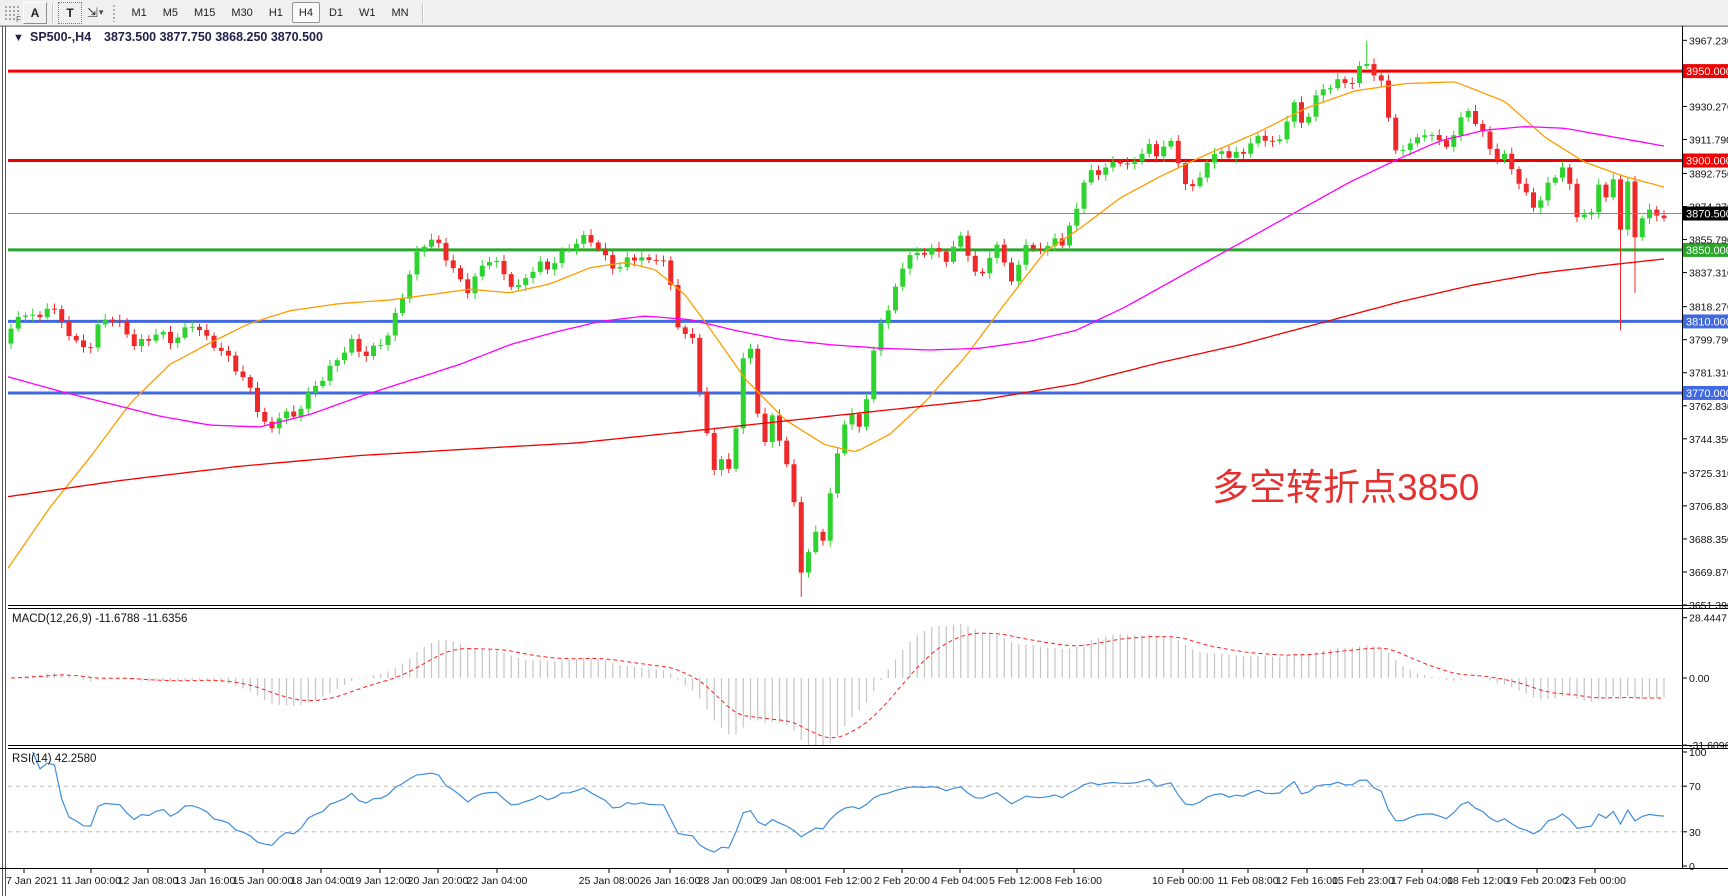 The image size is (1728, 896). Describe the element at coordinates (844, 881) in the screenshot. I see `time-axis-label: 1 Feb 12:00` at that location.